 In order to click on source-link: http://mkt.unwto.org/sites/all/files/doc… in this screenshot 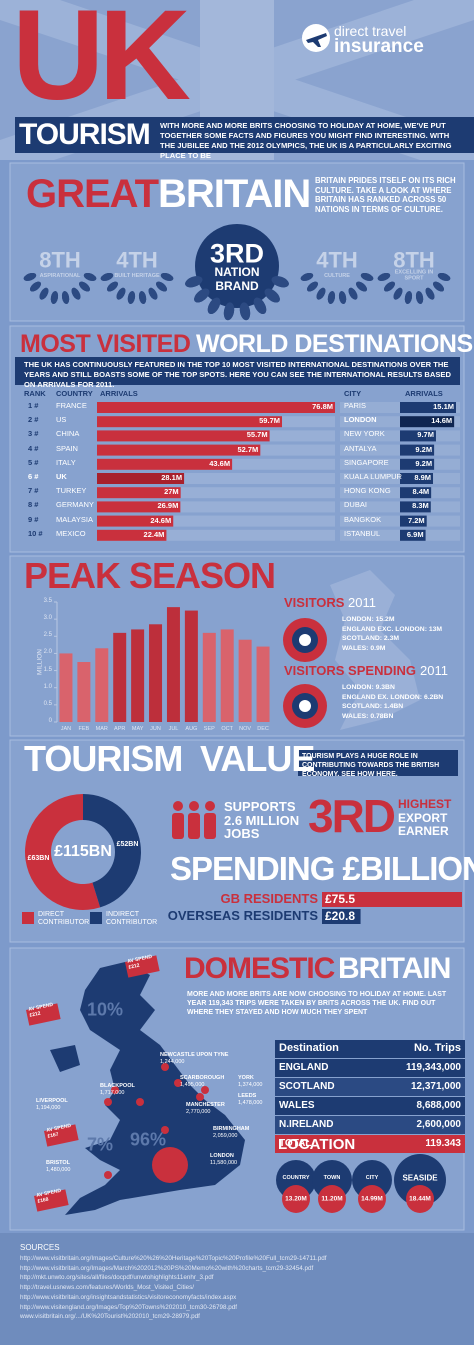, I will do `click(117, 1278)`.